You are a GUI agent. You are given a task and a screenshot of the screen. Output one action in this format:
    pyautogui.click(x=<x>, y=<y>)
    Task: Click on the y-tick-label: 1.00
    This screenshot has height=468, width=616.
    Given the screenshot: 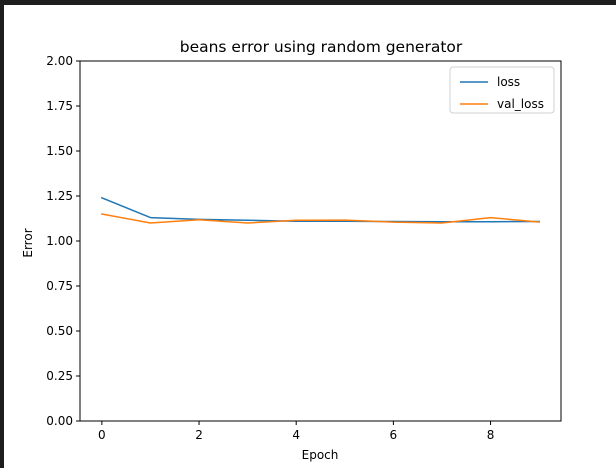 What is the action you would take?
    pyautogui.click(x=59, y=241)
    